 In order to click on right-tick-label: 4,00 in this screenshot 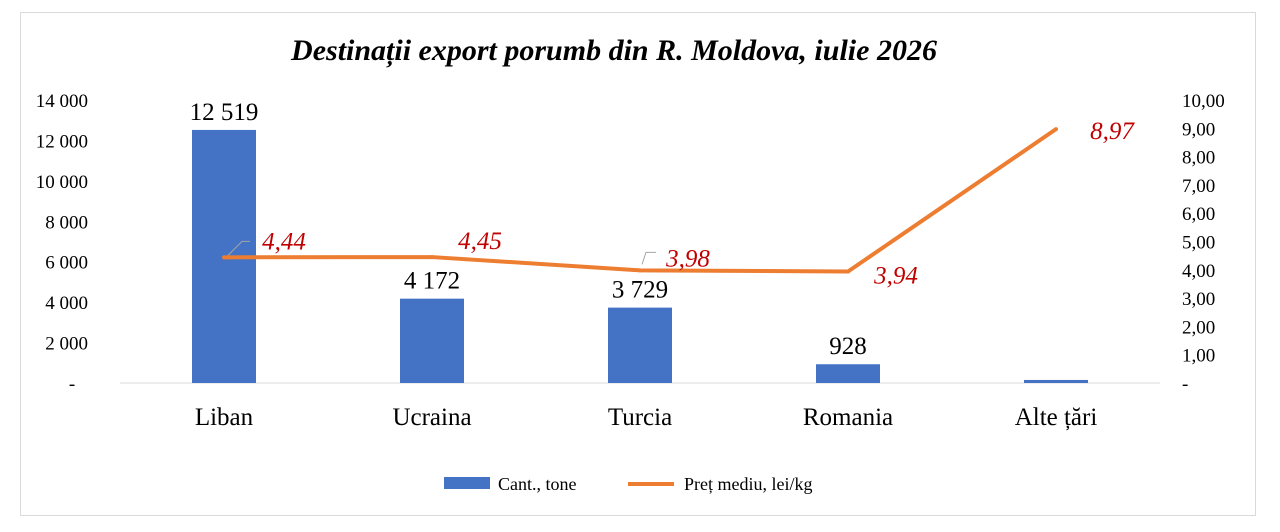, I will do `click(1198, 271)`.